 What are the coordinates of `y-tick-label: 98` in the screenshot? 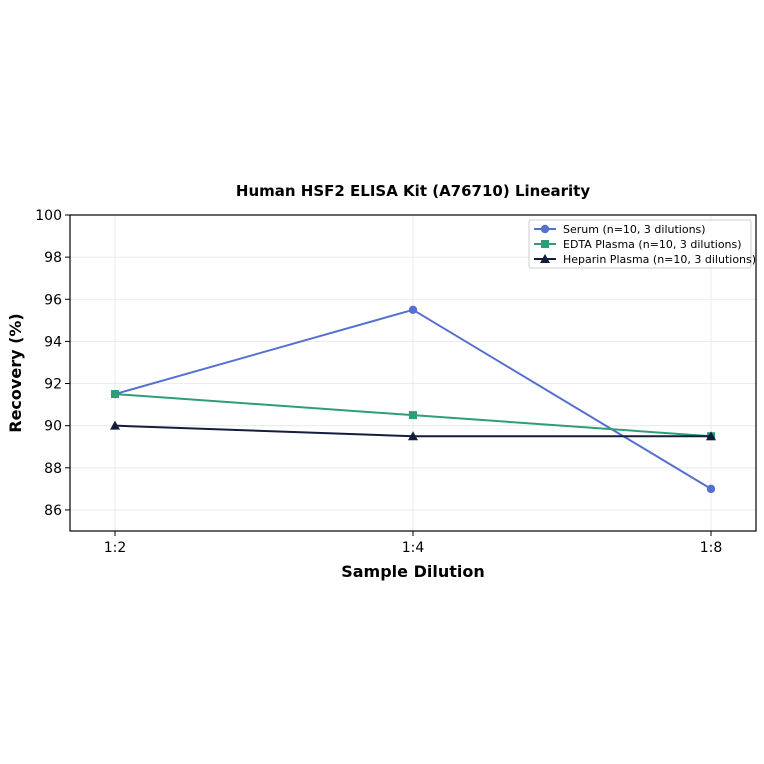 It's located at (53, 258).